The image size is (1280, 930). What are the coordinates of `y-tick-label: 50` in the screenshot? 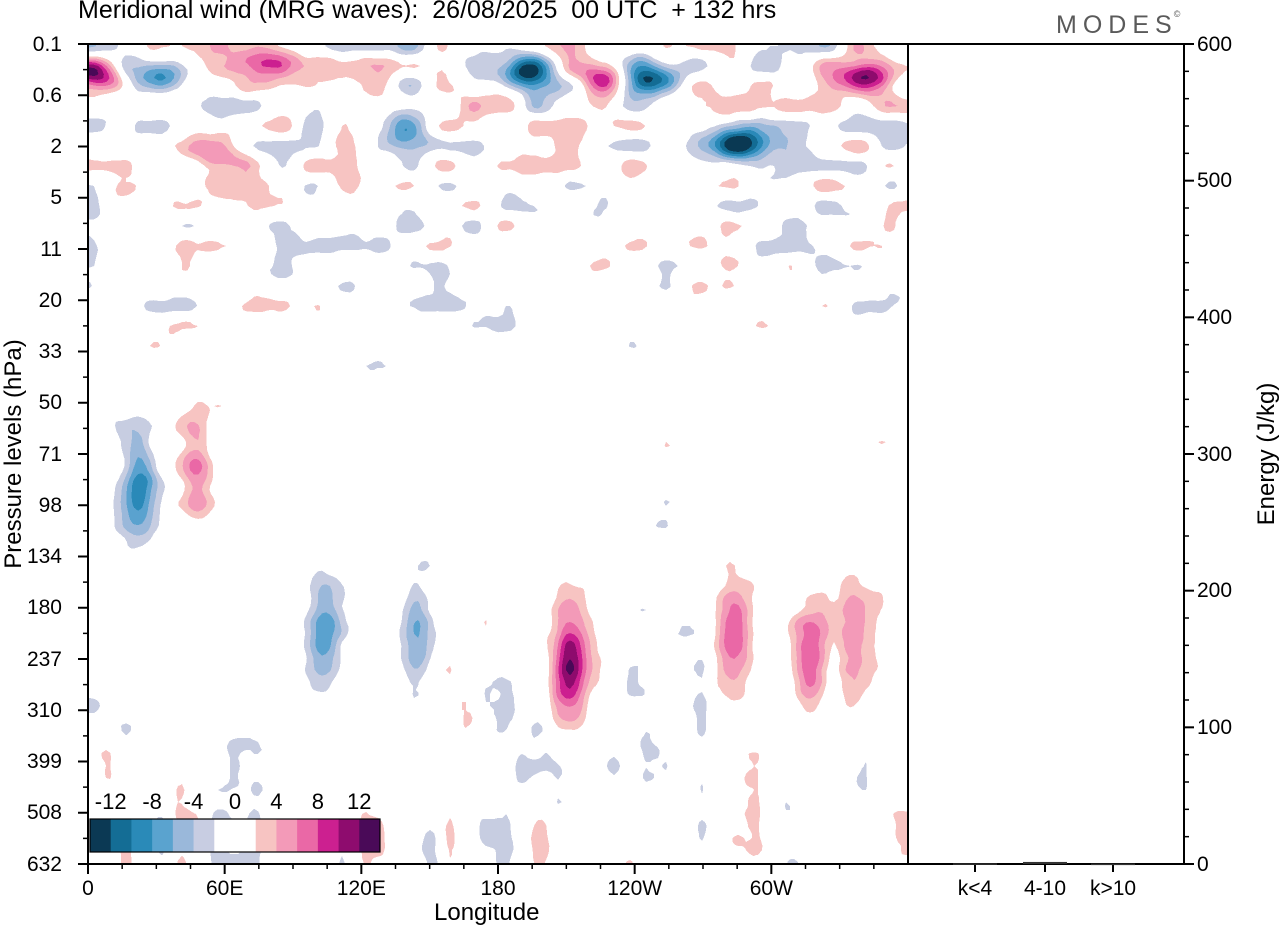 It's located at (50, 403).